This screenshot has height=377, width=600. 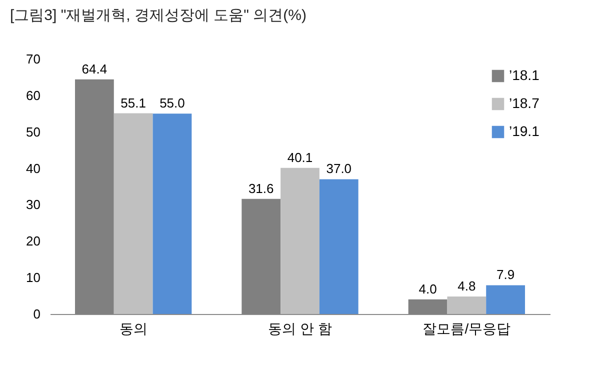 I want to click on y-tick-label: 70, so click(x=33, y=59).